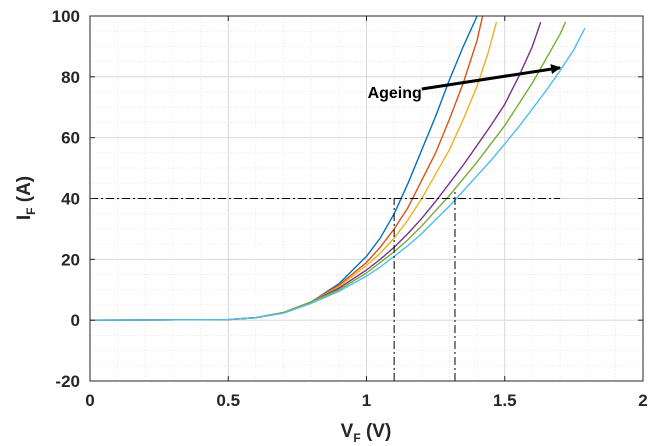 This screenshot has height=446, width=663. What do you see at coordinates (31, 211) in the screenshot?
I see `y-axis-label-sub: F` at bounding box center [31, 211].